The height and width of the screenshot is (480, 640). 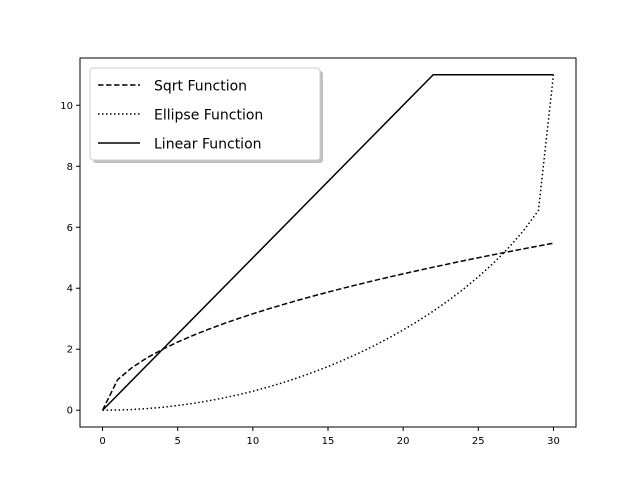 What do you see at coordinates (66, 106) in the screenshot?
I see `y-tick-label: 10` at bounding box center [66, 106].